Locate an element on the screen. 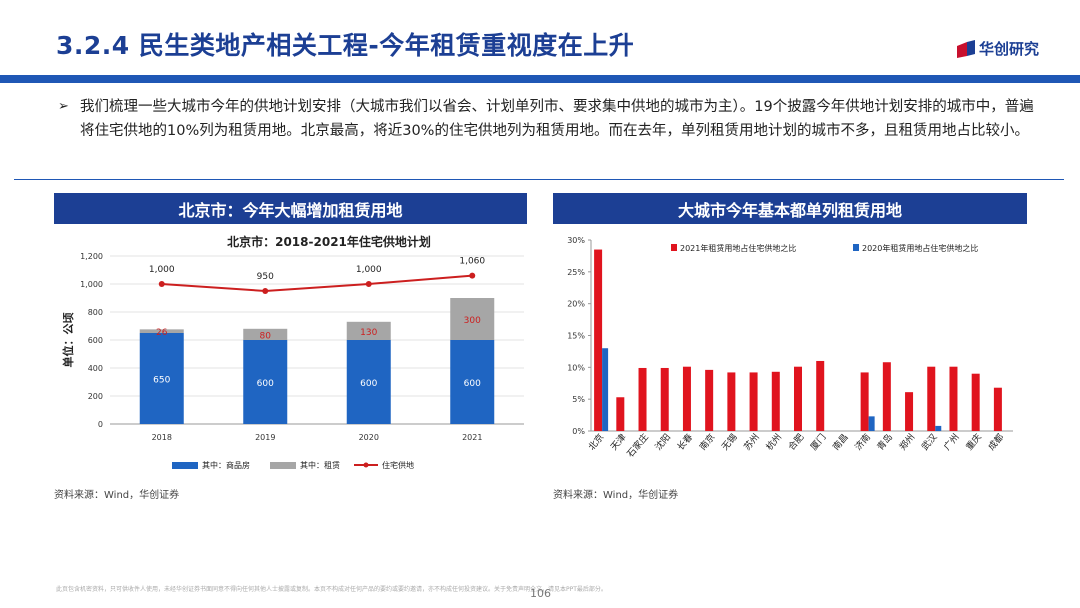 This screenshot has height=608, width=1080. x-tick-label: 沈阳 is located at coordinates (662, 442).